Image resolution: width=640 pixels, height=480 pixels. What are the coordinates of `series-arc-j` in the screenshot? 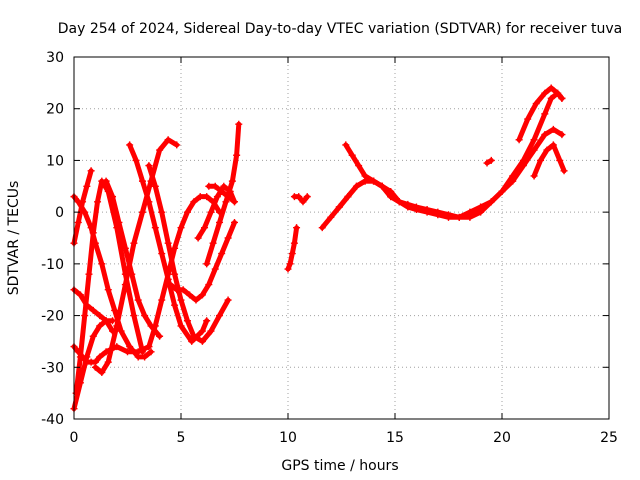 It's located at (188, 253).